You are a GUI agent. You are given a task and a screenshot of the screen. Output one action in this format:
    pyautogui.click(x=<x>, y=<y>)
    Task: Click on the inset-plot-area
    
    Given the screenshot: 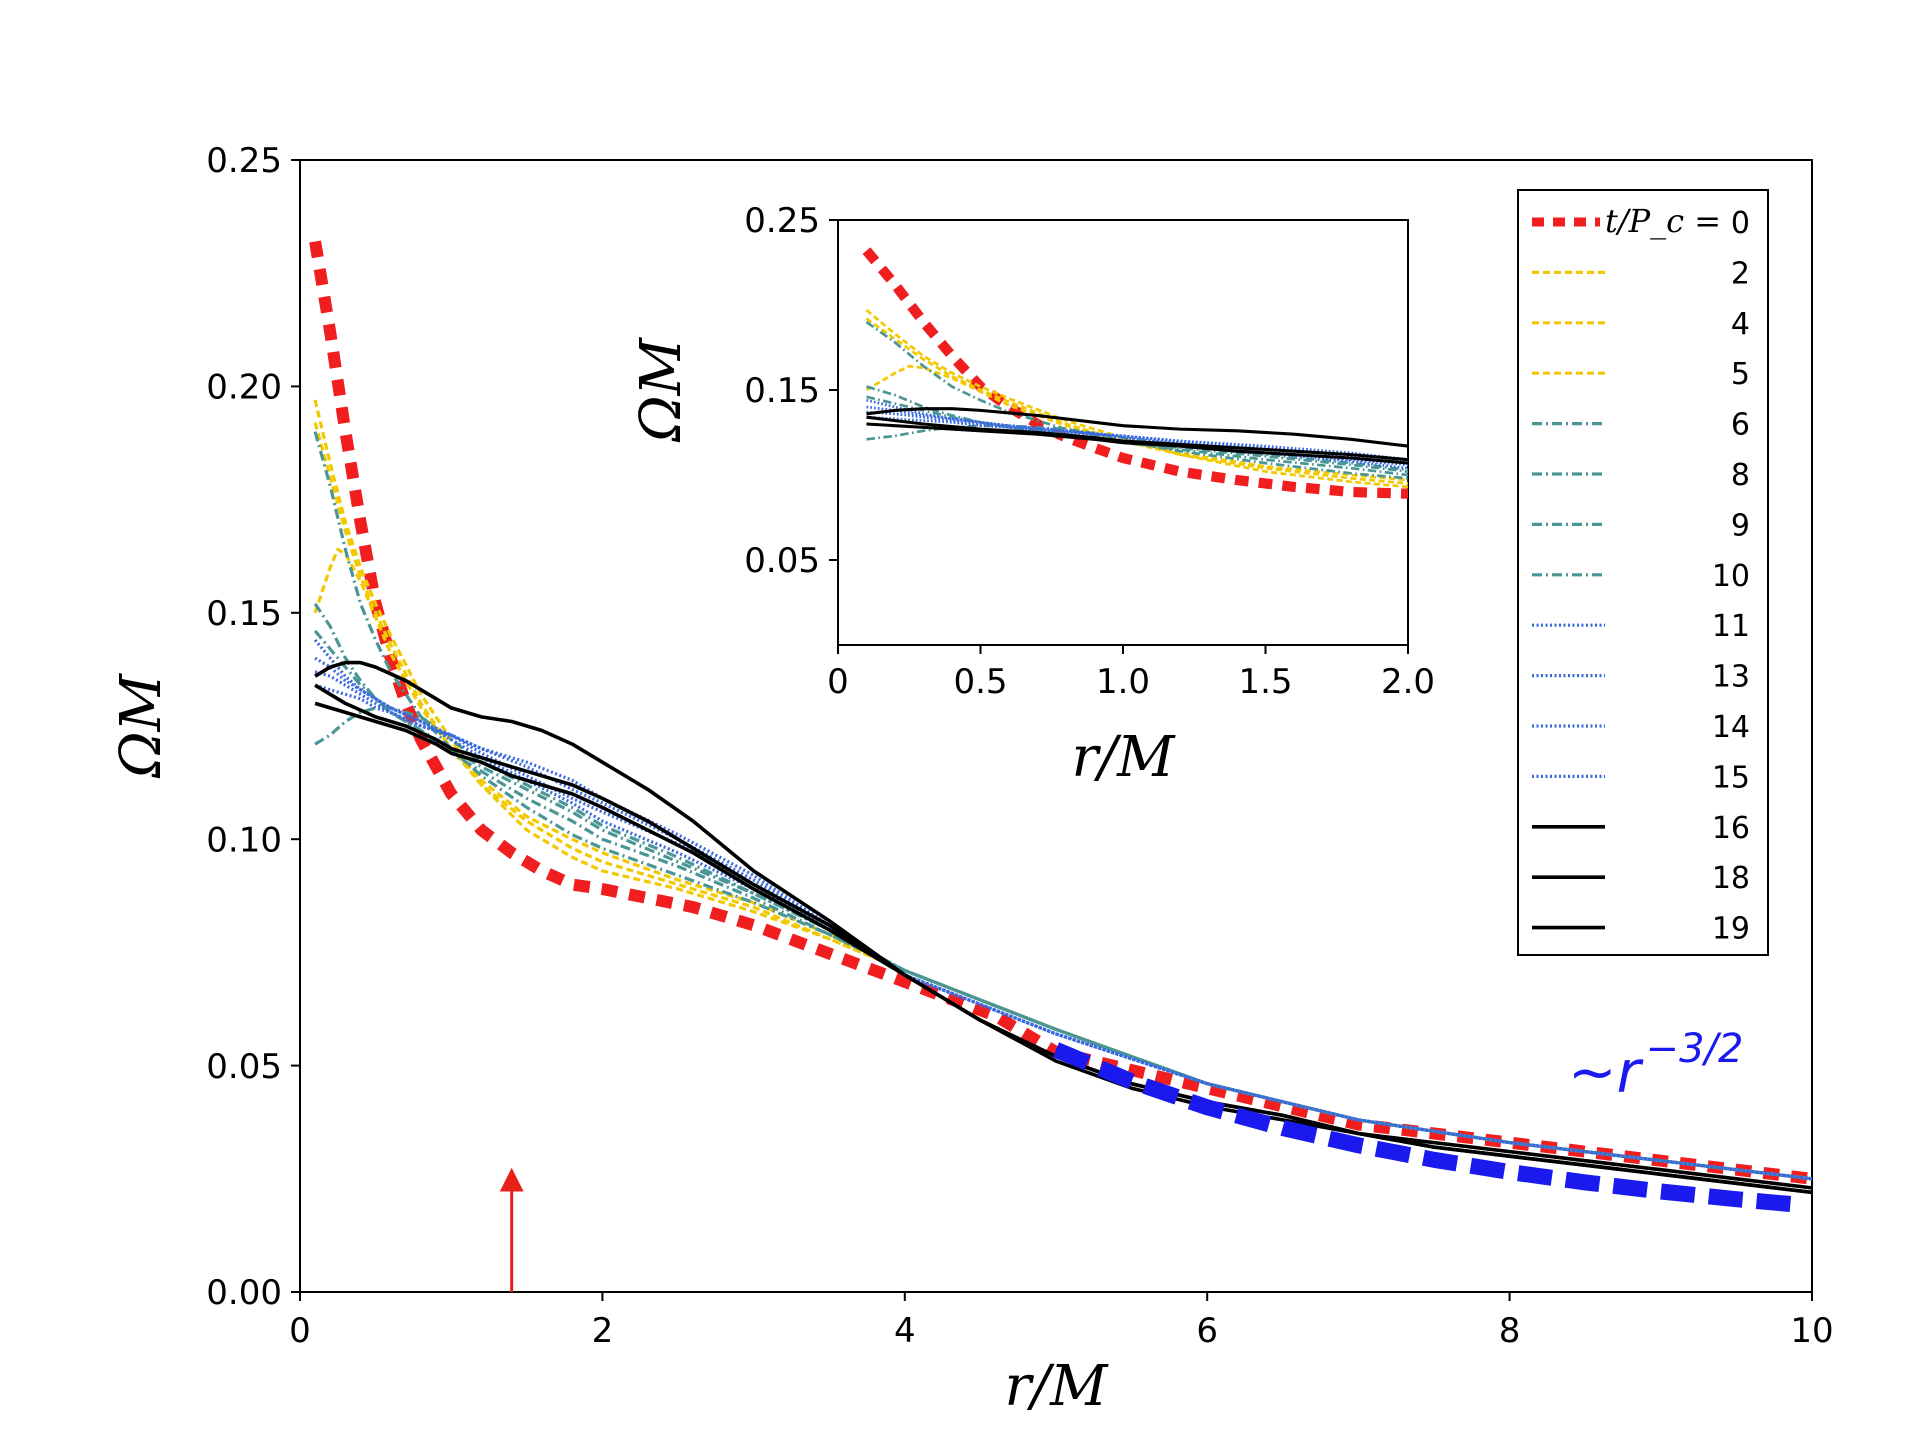 What is the action you would take?
    pyautogui.click(x=1123, y=432)
    